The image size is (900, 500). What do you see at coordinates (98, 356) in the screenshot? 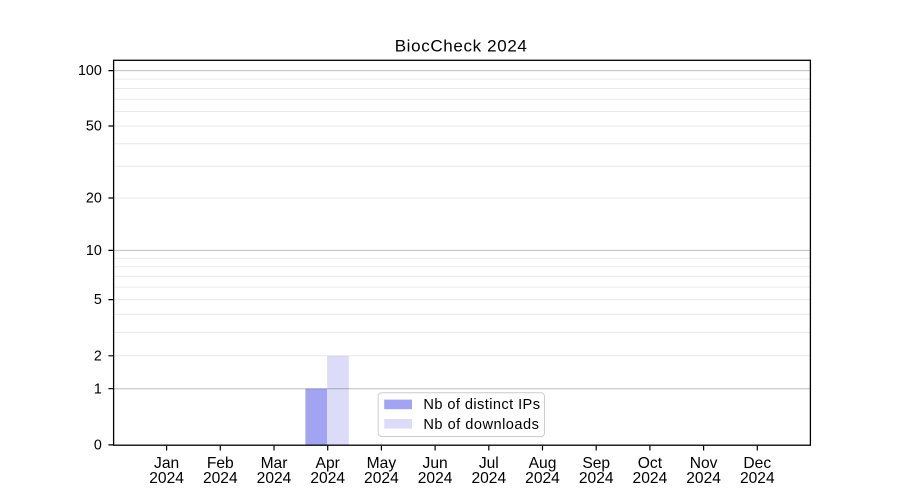
I see `svg-text: 2` at bounding box center [98, 356].